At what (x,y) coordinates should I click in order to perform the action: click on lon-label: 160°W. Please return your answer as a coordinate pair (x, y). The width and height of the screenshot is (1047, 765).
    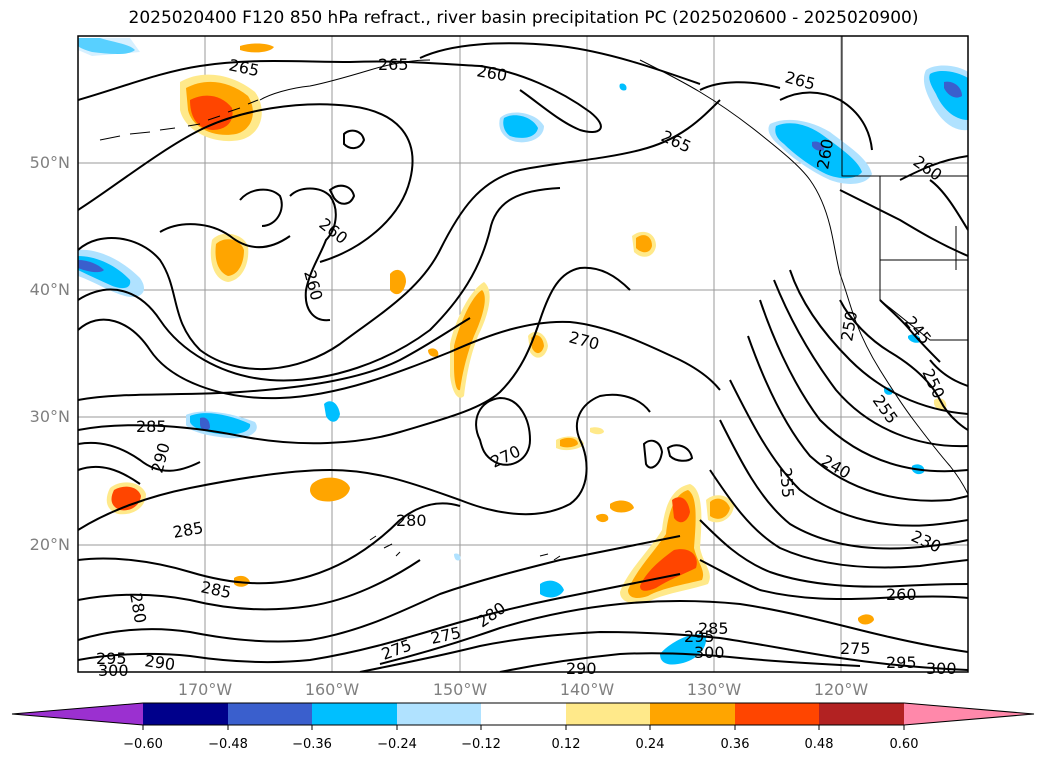
    Looking at the image, I should click on (332, 689).